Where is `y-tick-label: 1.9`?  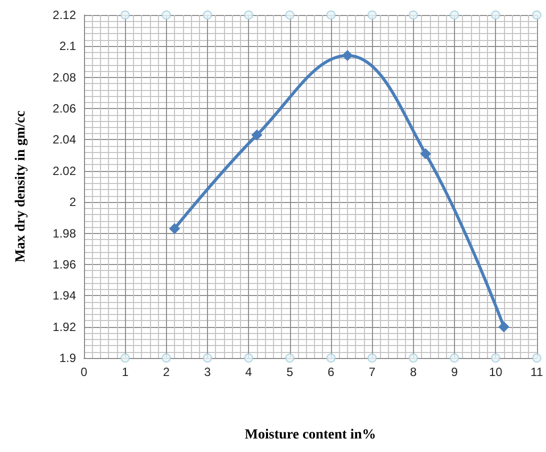 y-tick-label: 1.9 is located at coordinates (67, 358).